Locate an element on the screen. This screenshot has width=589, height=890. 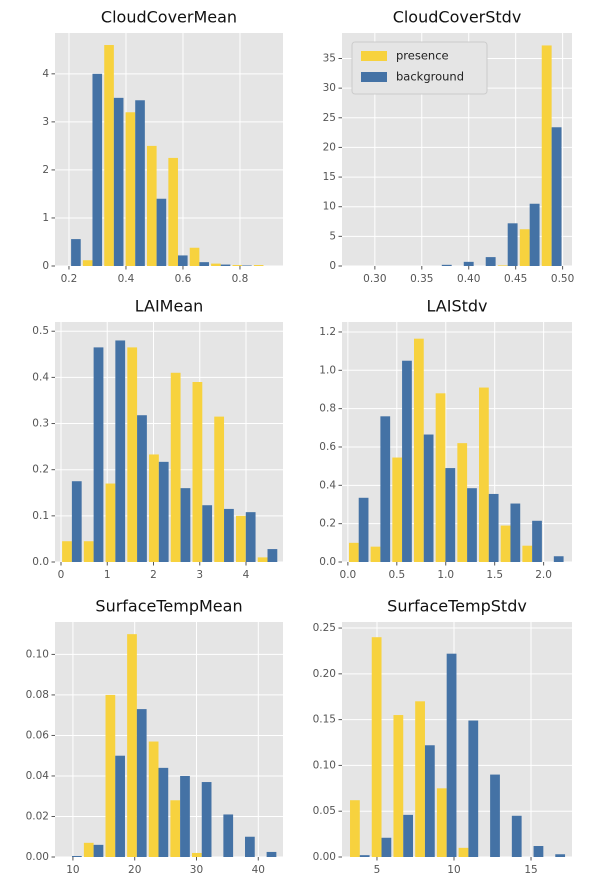
x-tick-label: 0.8 is located at coordinates (240, 279).